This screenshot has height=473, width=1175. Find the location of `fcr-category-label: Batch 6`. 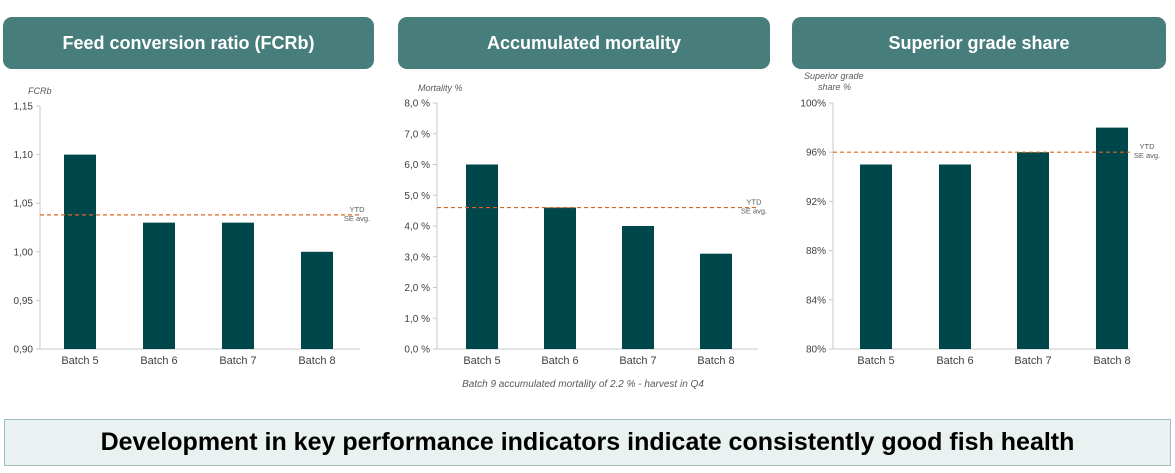

fcr-category-label: Batch 6 is located at coordinates (158, 361).